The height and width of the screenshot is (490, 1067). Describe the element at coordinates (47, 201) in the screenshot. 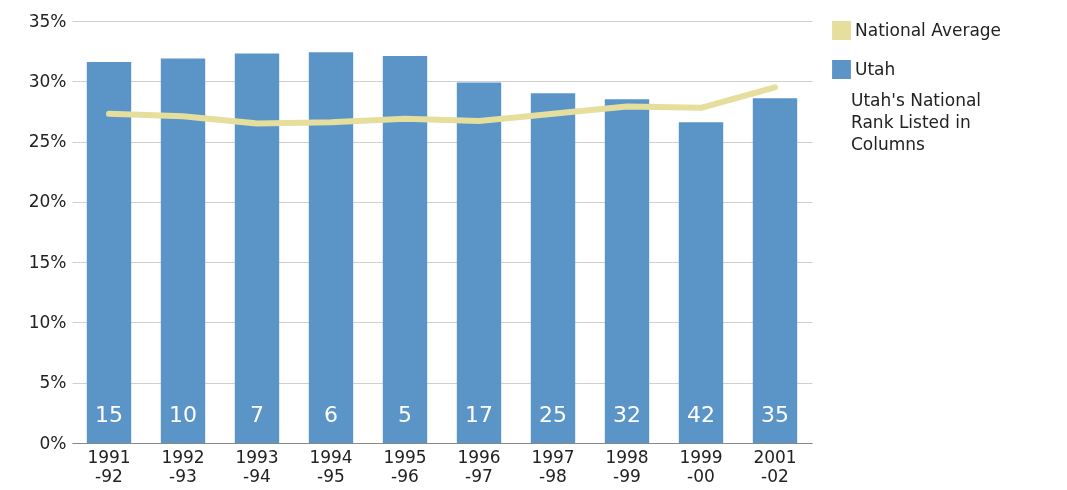

I see `y-tick-label: 20%` at that location.